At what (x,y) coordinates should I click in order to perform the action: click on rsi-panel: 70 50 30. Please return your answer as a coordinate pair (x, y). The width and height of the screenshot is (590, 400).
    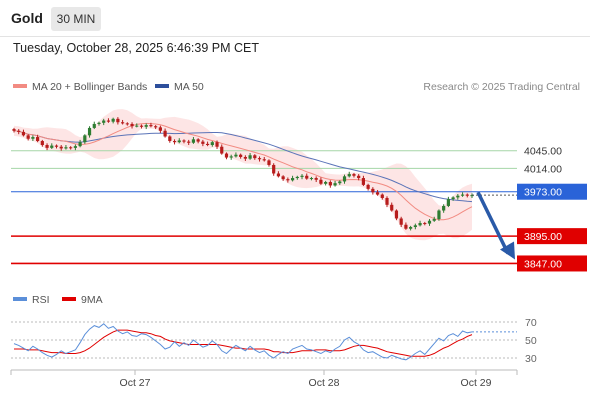
    Looking at the image, I should click on (274, 341).